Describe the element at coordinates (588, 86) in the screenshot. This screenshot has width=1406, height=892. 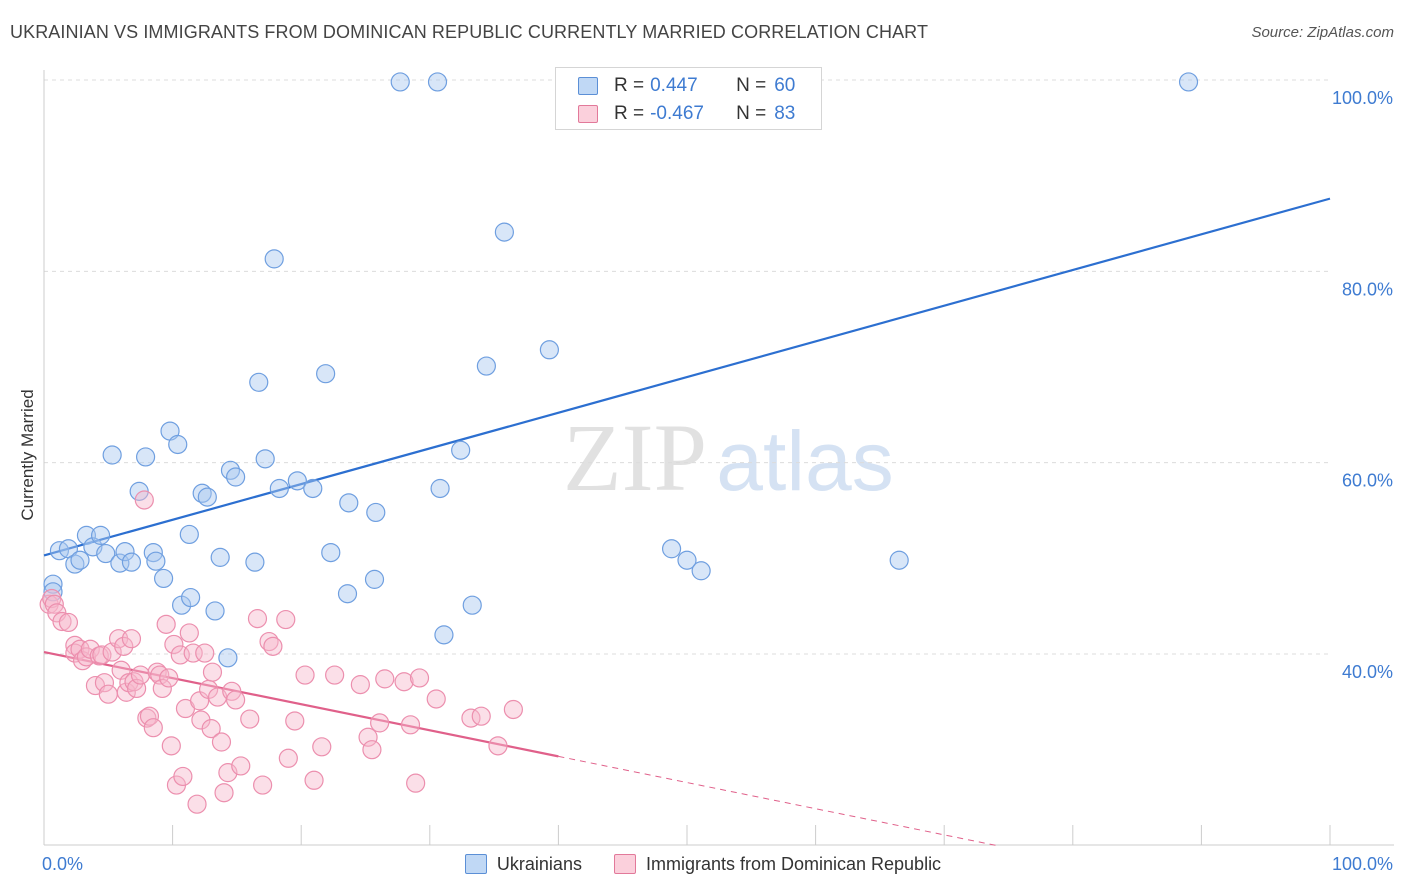
I see `legend-swatch-ukrainians` at that location.